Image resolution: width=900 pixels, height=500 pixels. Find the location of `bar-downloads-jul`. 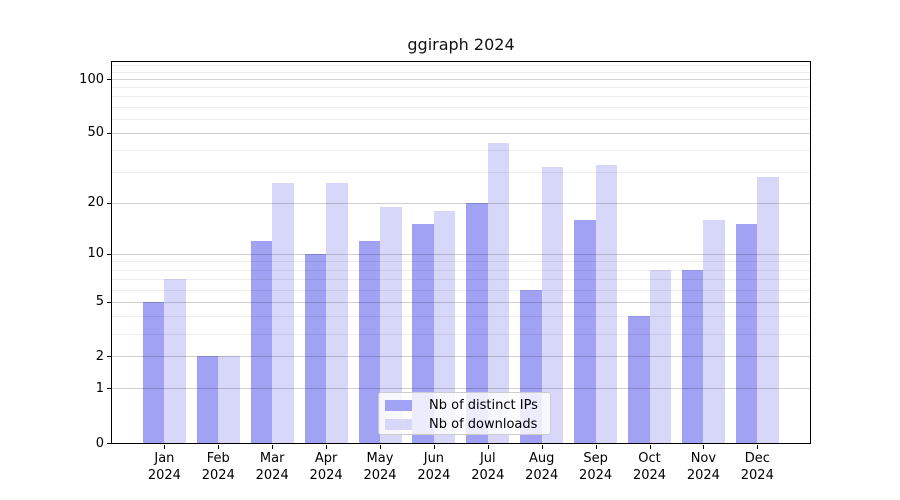

bar-downloads-jul is located at coordinates (498, 292).